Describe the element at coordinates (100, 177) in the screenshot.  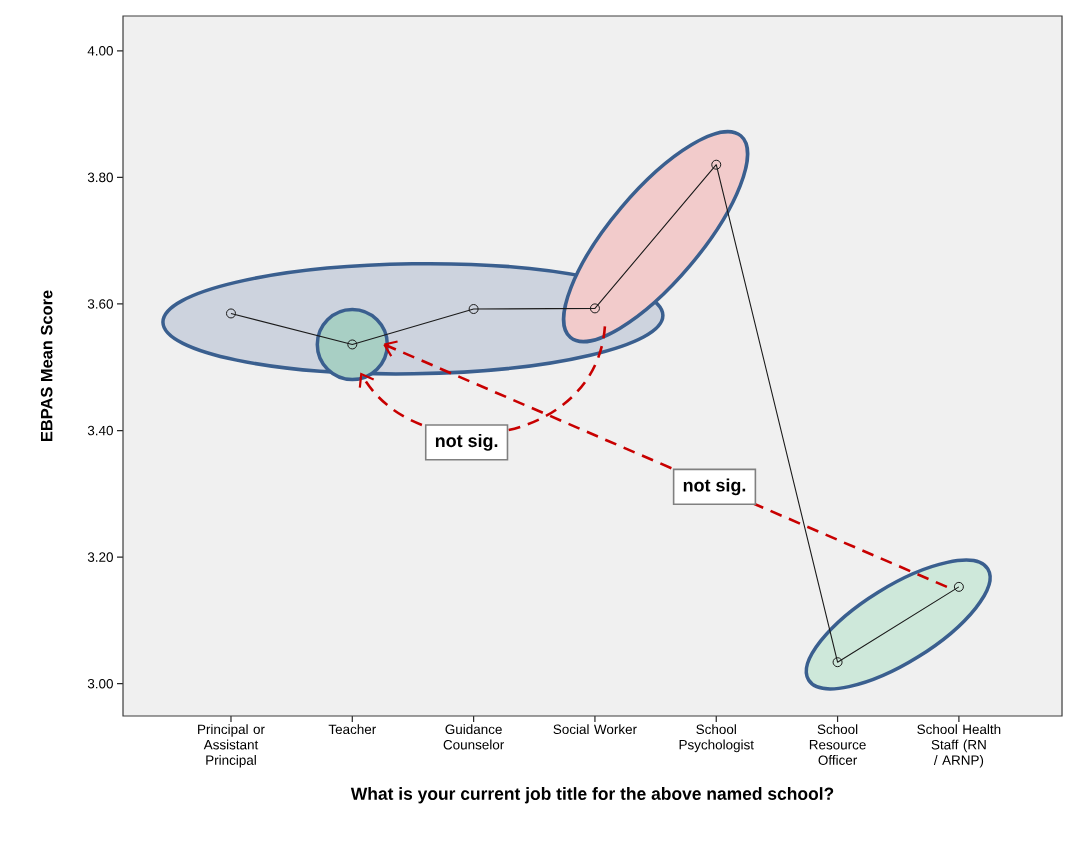
I see `y-tick-label: 3.80` at that location.